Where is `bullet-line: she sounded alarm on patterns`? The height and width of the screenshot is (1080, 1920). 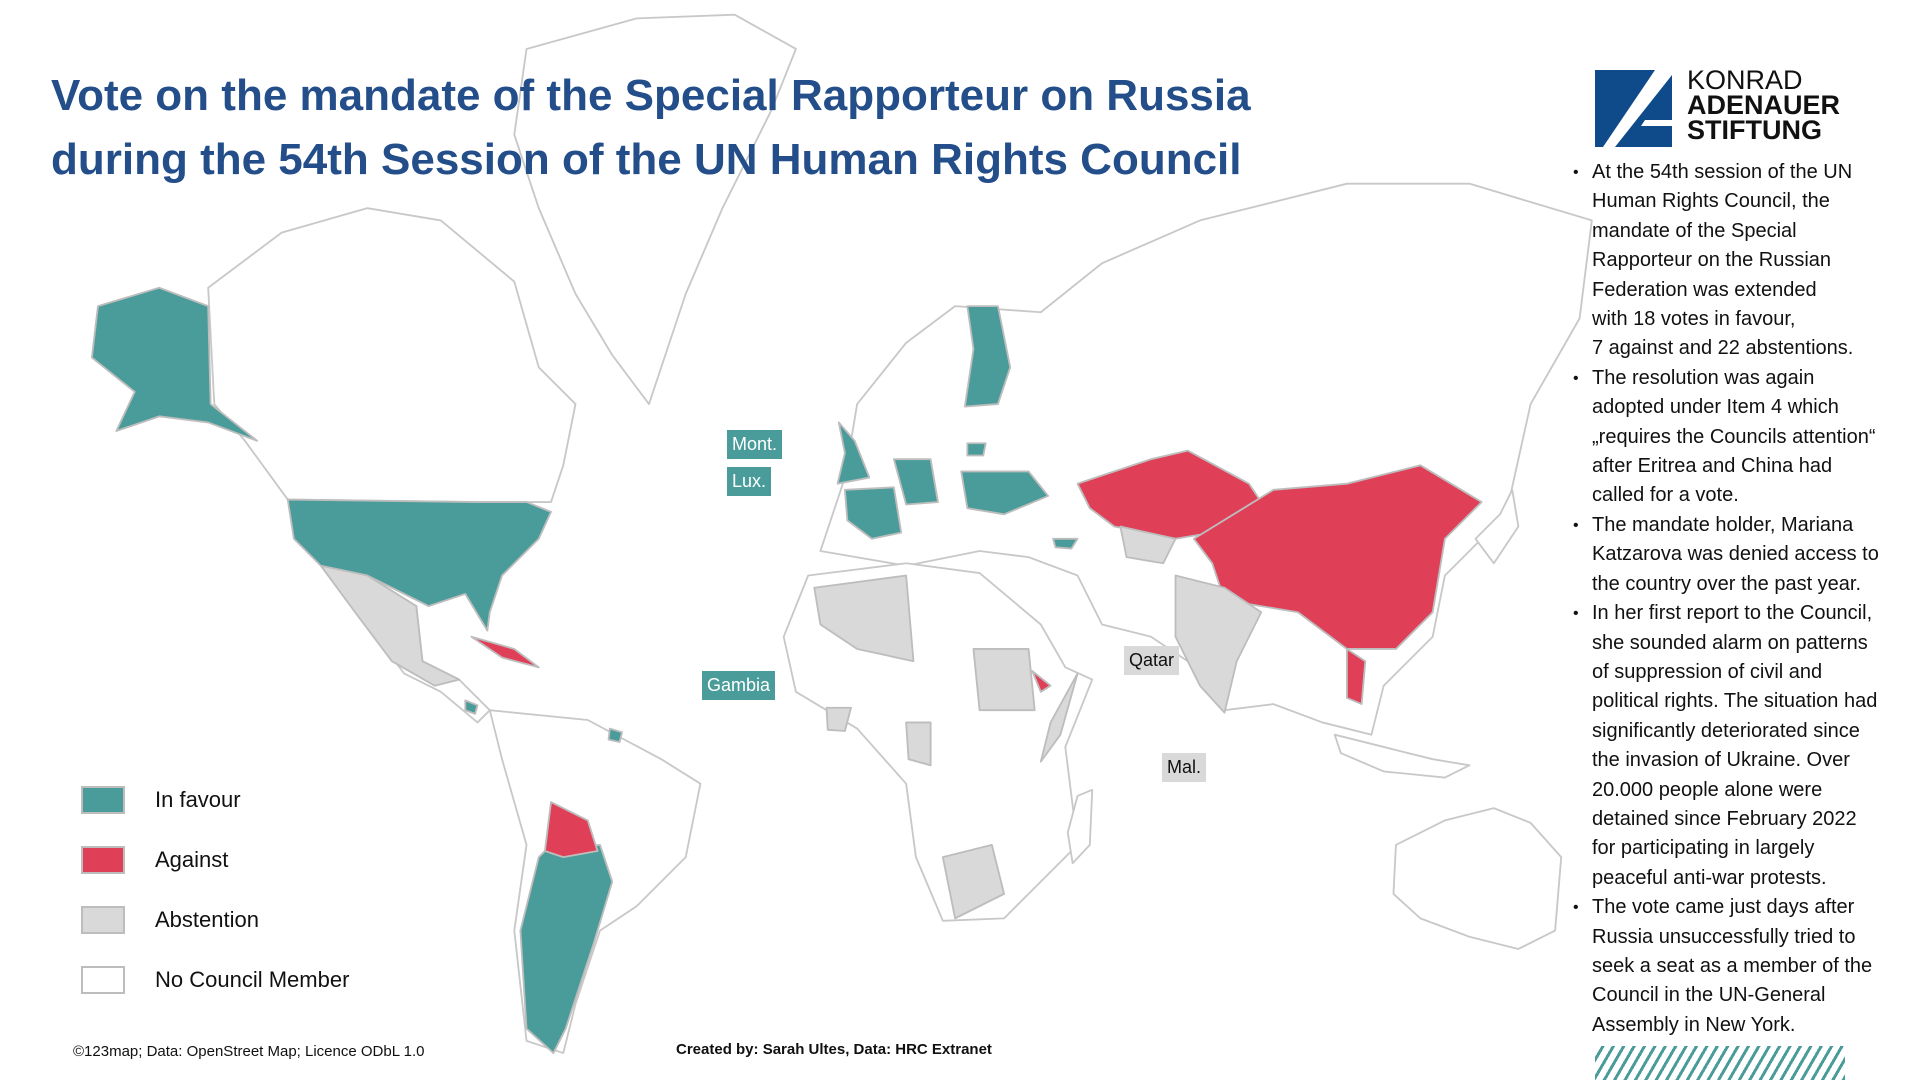 bullet-line: she sounded alarm on patterns is located at coordinates (1730, 642).